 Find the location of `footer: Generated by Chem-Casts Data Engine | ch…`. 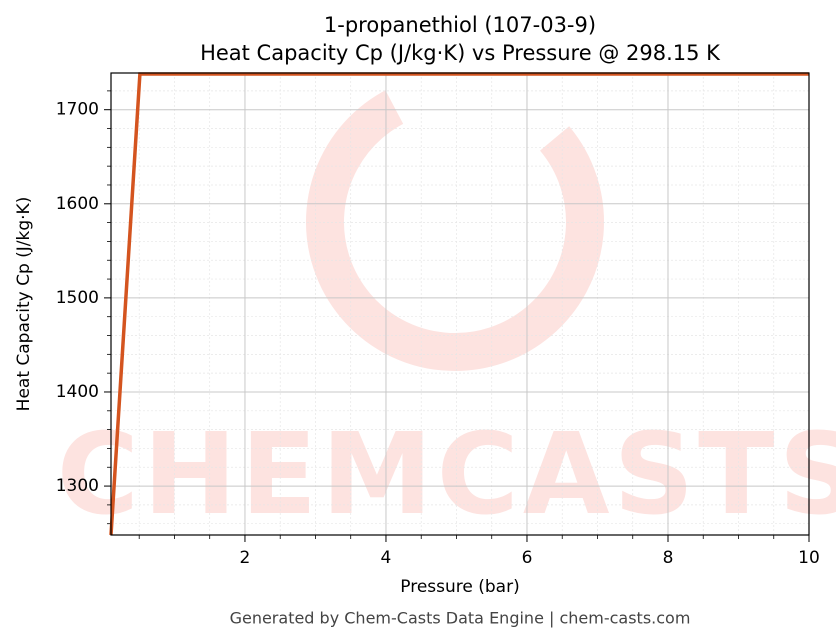

footer: Generated by Chem-Casts Data Engine | ch… is located at coordinates (460, 618).